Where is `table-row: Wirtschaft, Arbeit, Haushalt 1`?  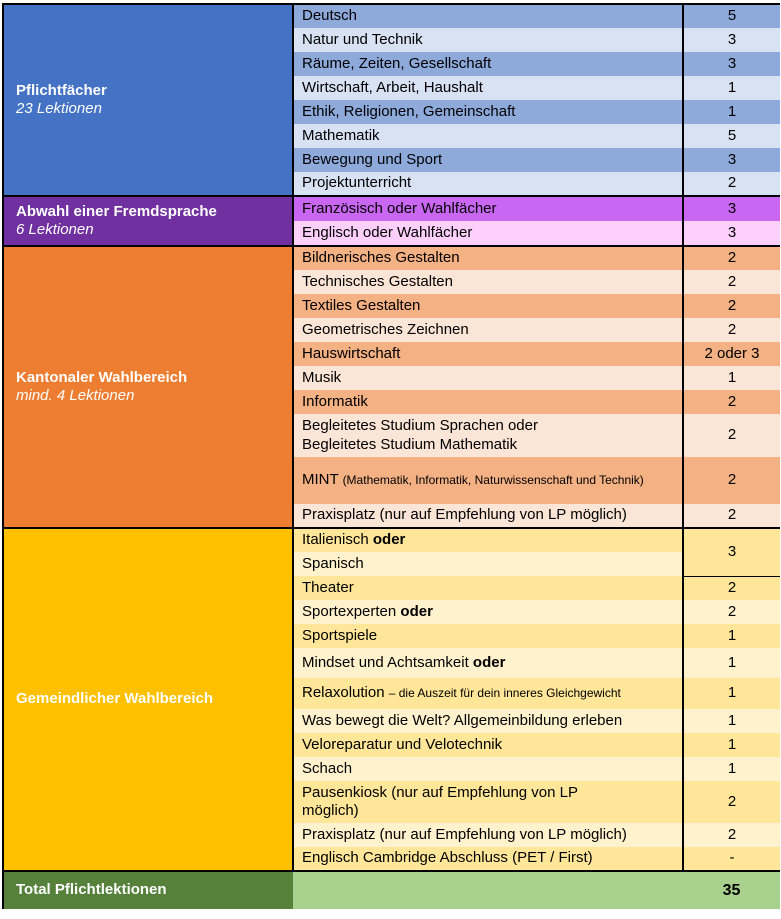
table-row: Wirtschaft, Arbeit, Haushalt 1 is located at coordinates (391, 88).